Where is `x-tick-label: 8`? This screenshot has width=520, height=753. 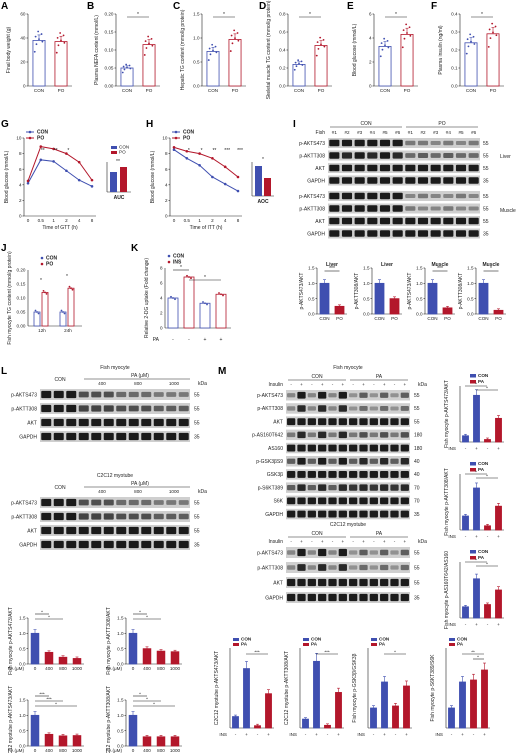
x-tick-label: 8 is located at coordinates (92, 220).